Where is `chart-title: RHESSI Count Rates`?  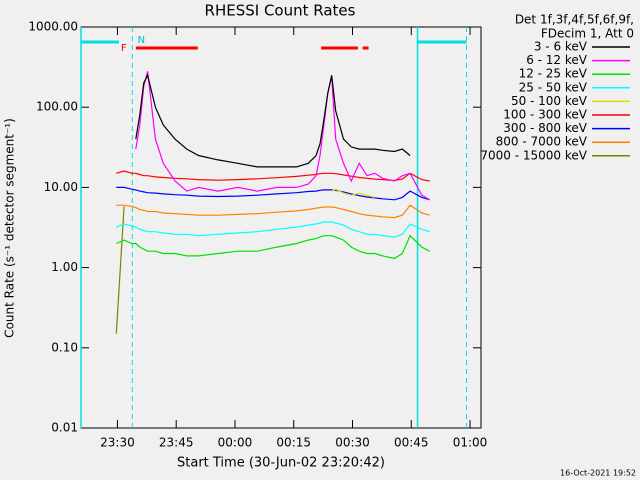 chart-title: RHESSI Count Rates is located at coordinates (280, 11).